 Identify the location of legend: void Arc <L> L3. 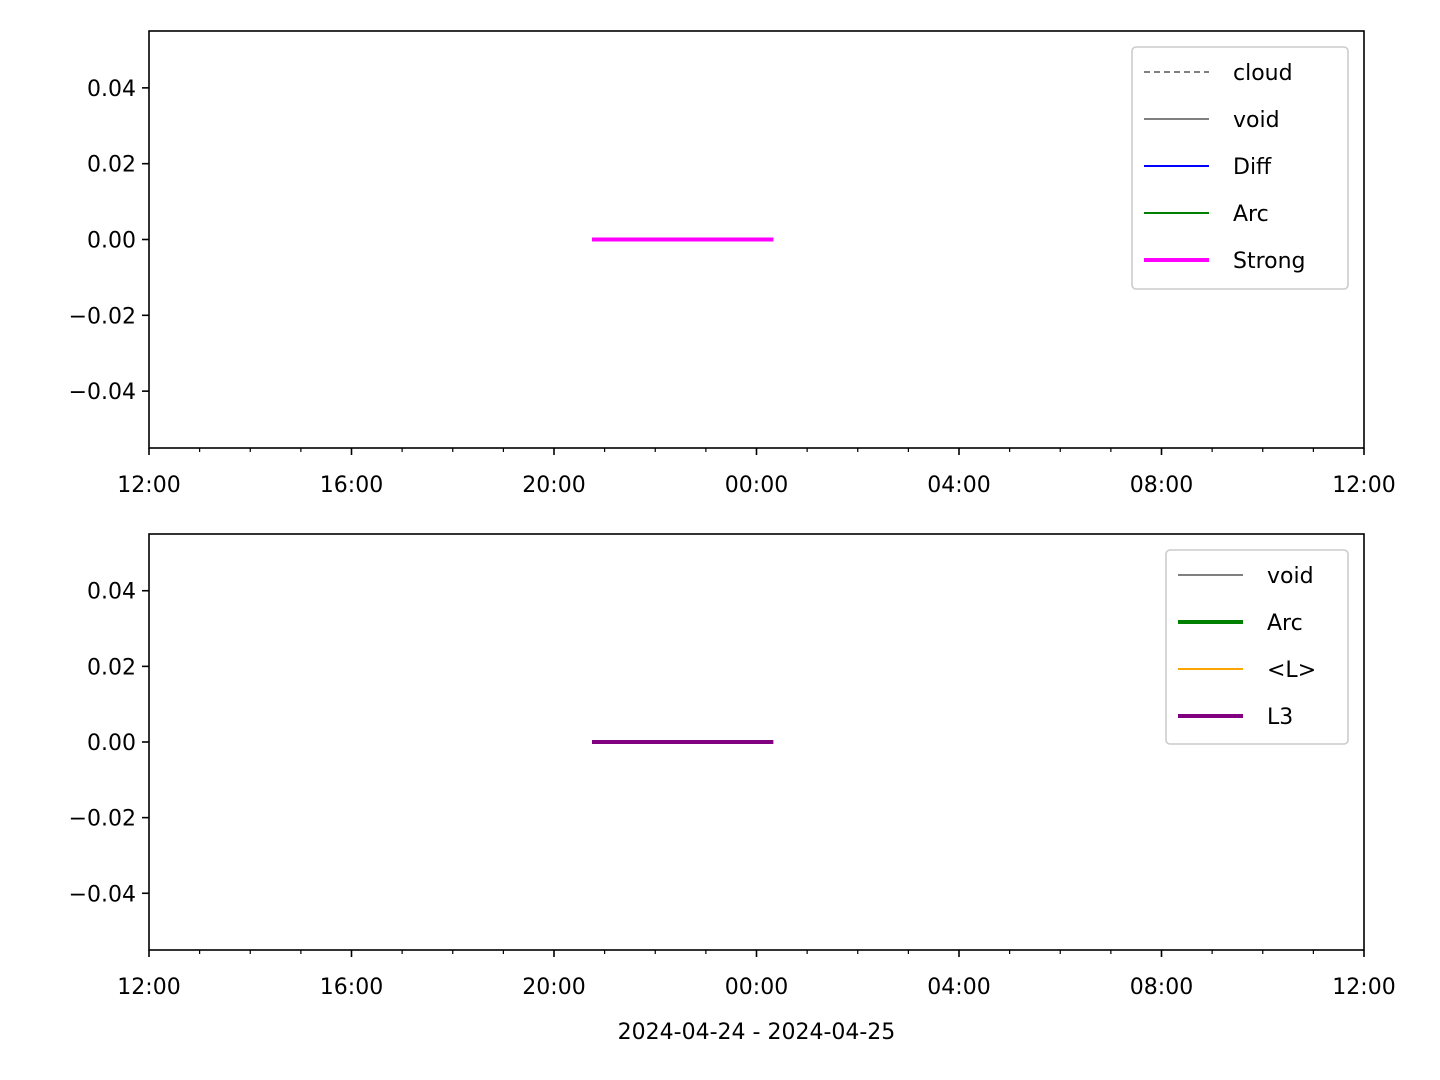
(1257, 647).